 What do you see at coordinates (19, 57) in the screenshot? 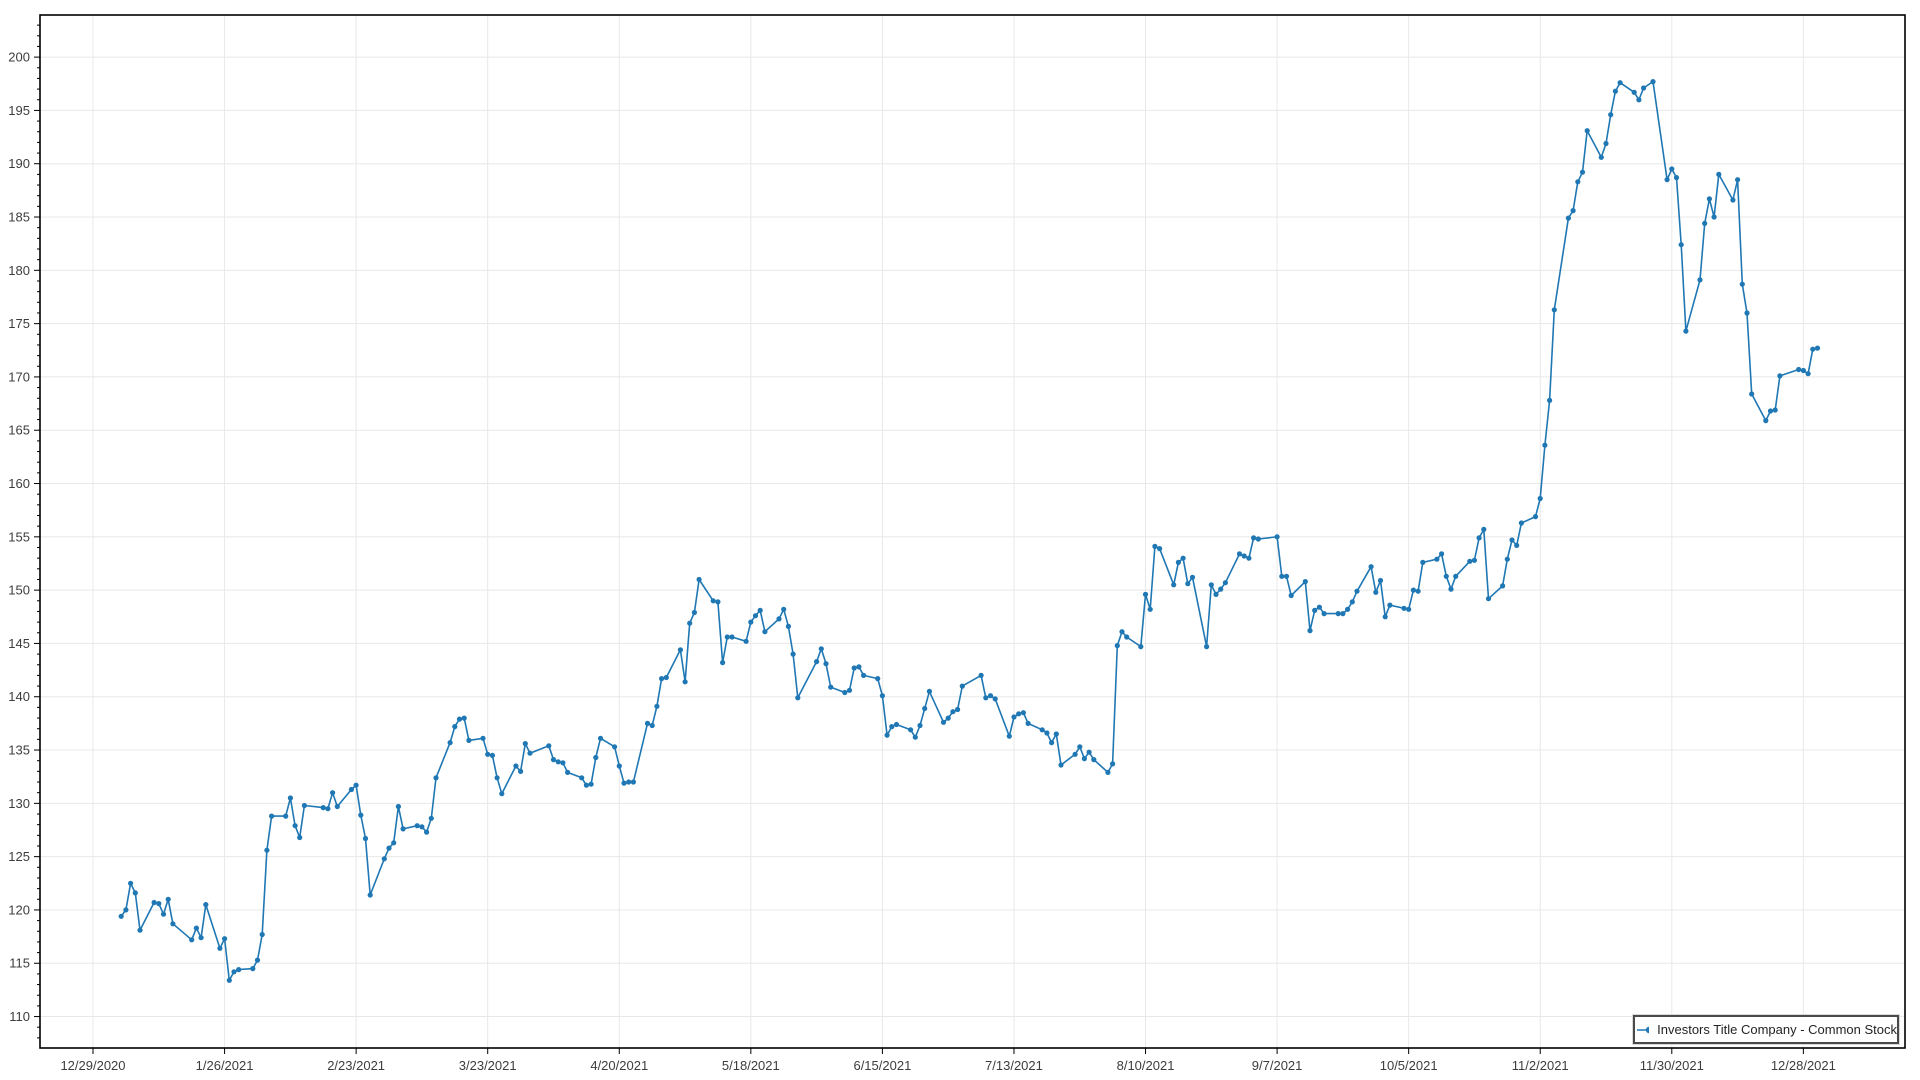
I see `y-tick-label: 200` at bounding box center [19, 57].